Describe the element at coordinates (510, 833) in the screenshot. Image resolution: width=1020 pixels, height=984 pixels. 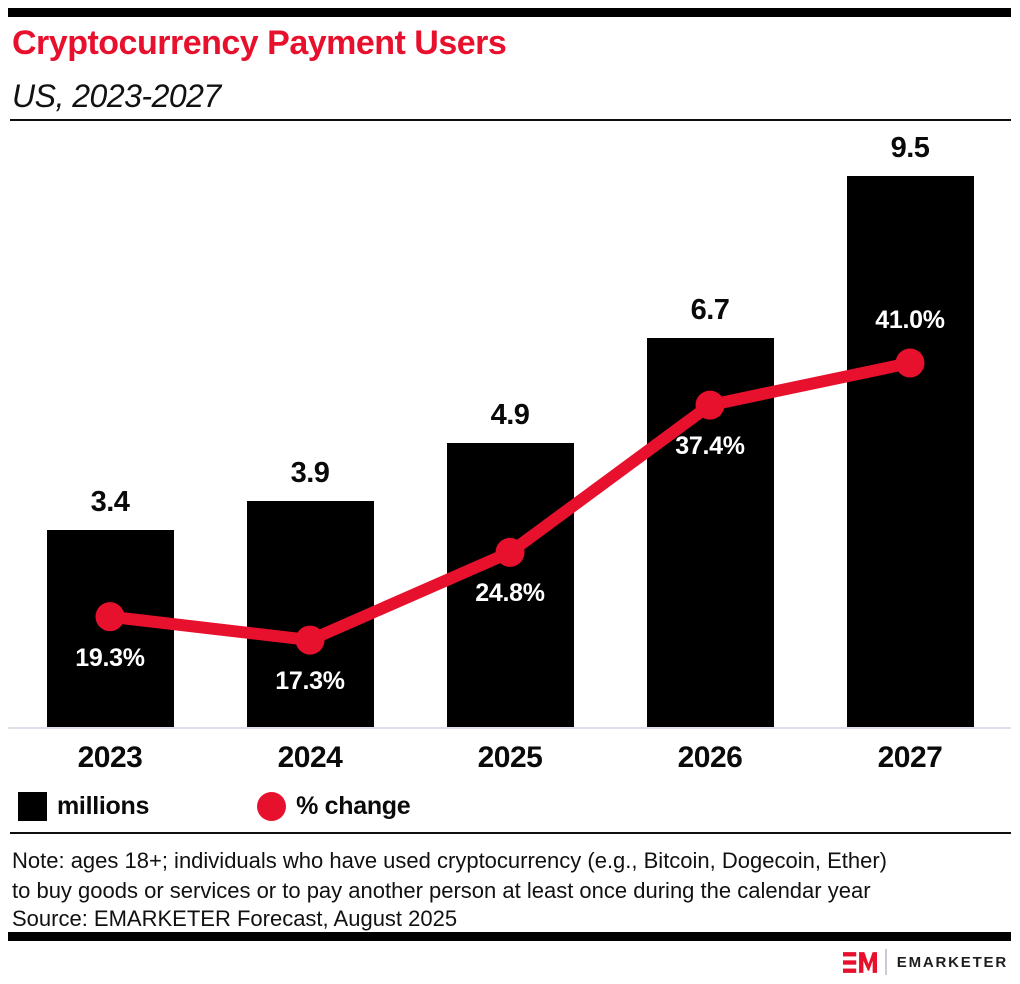
I see `legend-divider` at that location.